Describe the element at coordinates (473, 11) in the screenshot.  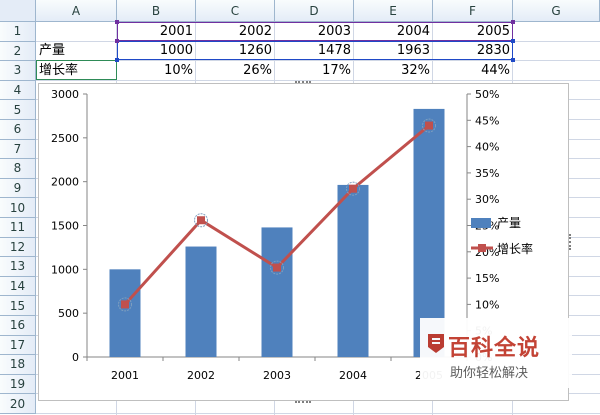
I see `column-header-f: F` at that location.